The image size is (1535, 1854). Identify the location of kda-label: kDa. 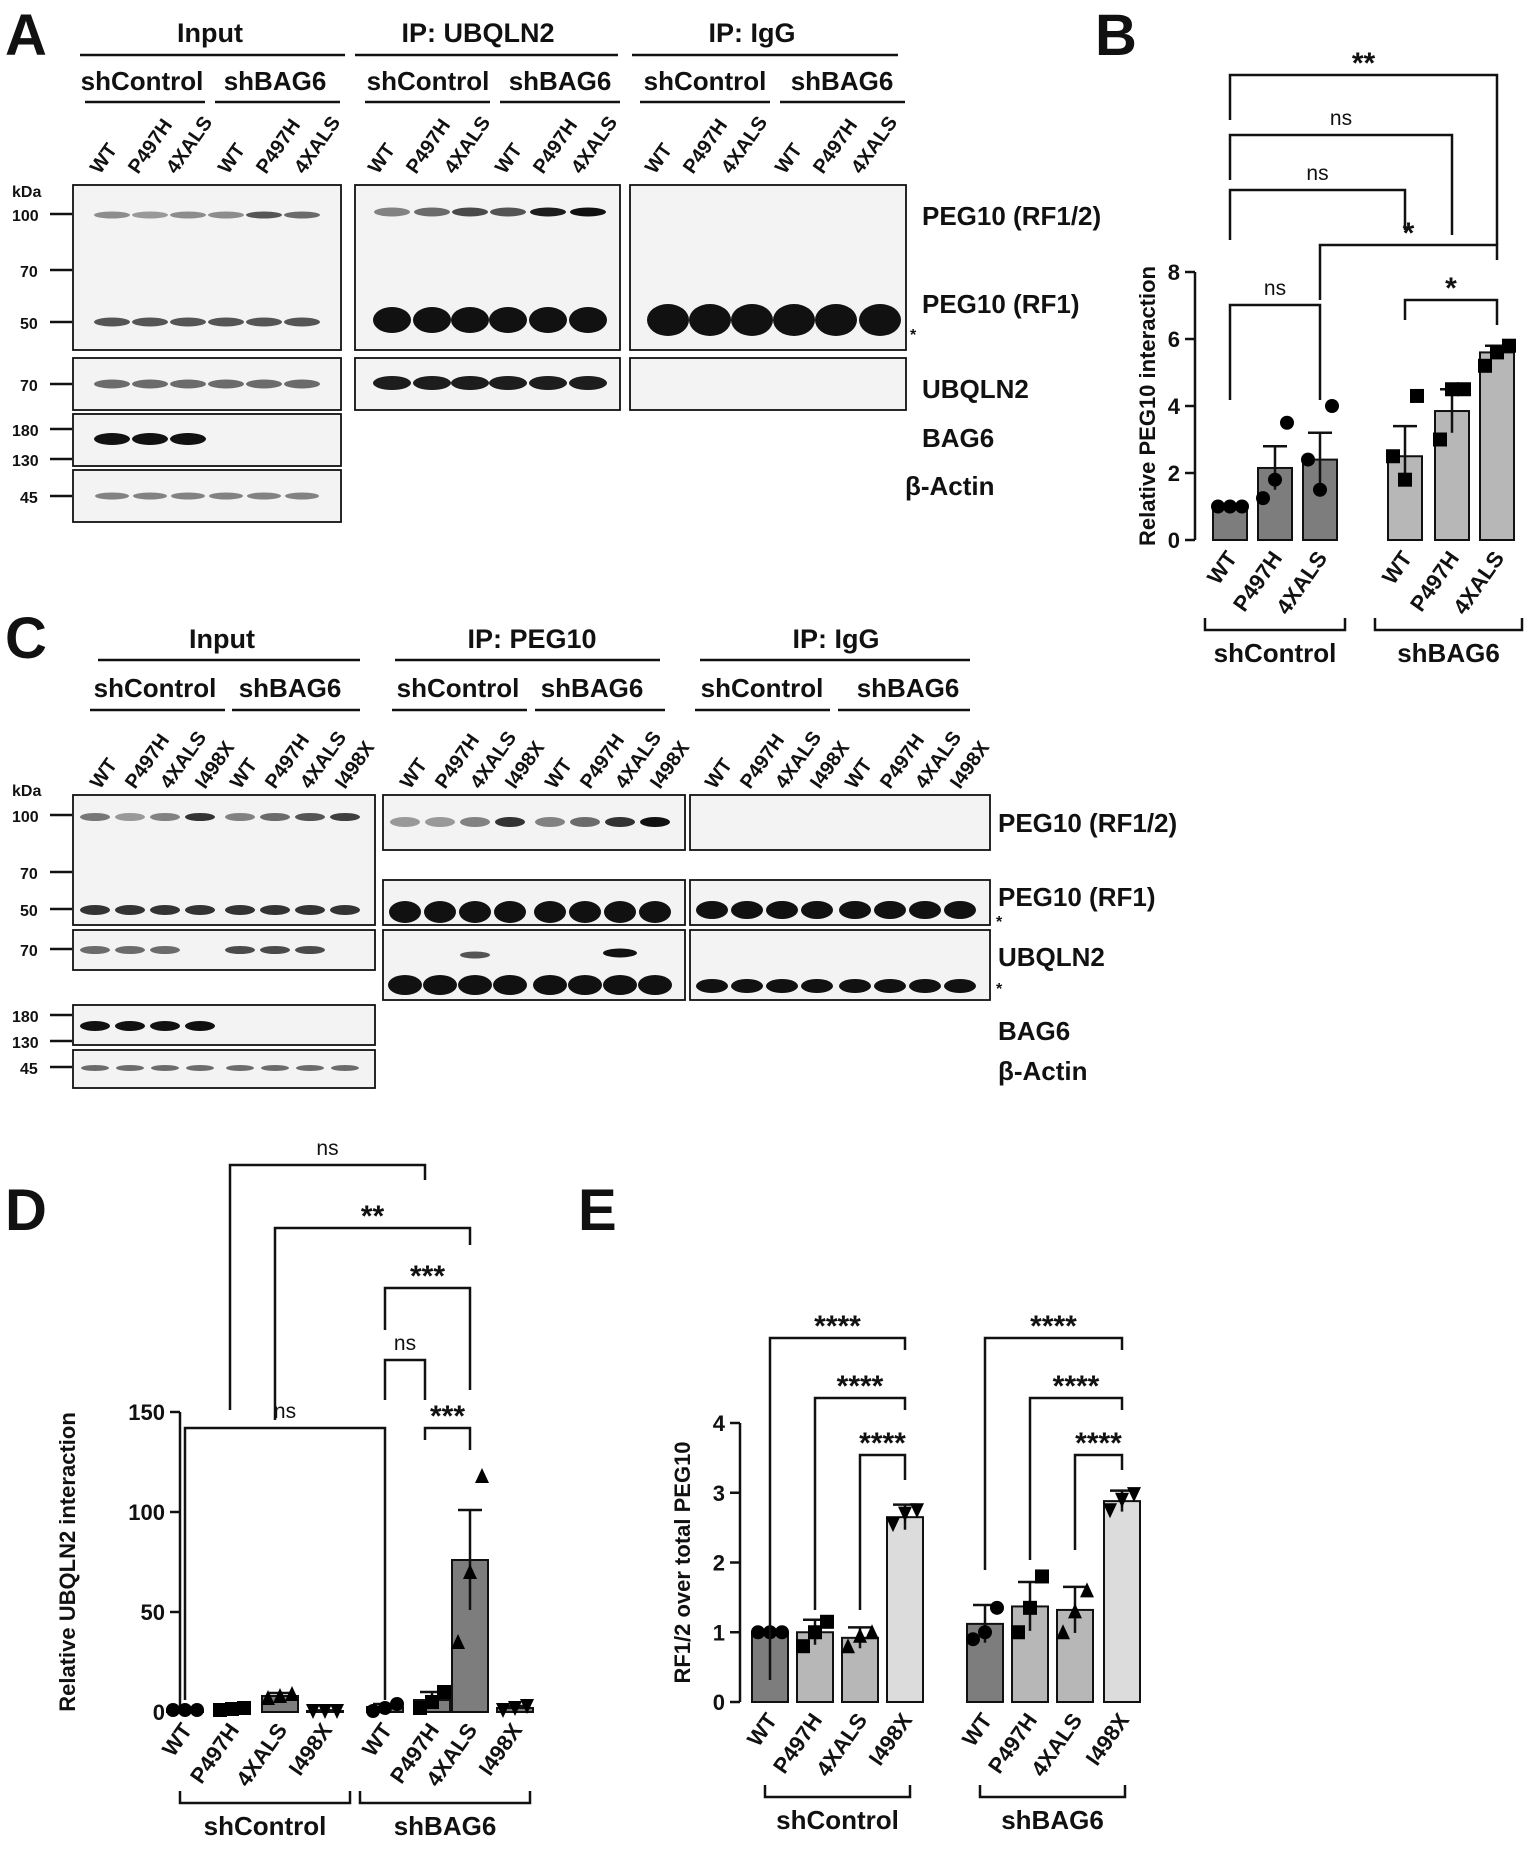
(26, 791).